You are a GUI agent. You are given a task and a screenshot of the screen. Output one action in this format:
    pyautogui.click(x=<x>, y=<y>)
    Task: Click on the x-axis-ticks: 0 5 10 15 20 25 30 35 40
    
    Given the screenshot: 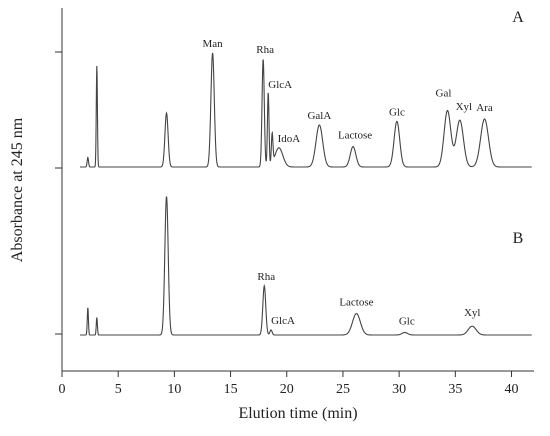 What is the action you would take?
    pyautogui.click(x=289, y=384)
    